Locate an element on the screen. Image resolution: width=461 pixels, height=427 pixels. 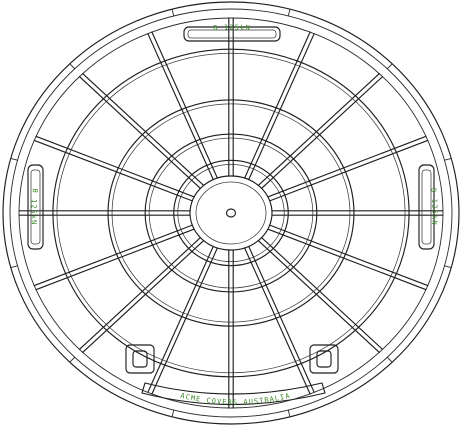
center-hole is located at coordinates (231, 213).